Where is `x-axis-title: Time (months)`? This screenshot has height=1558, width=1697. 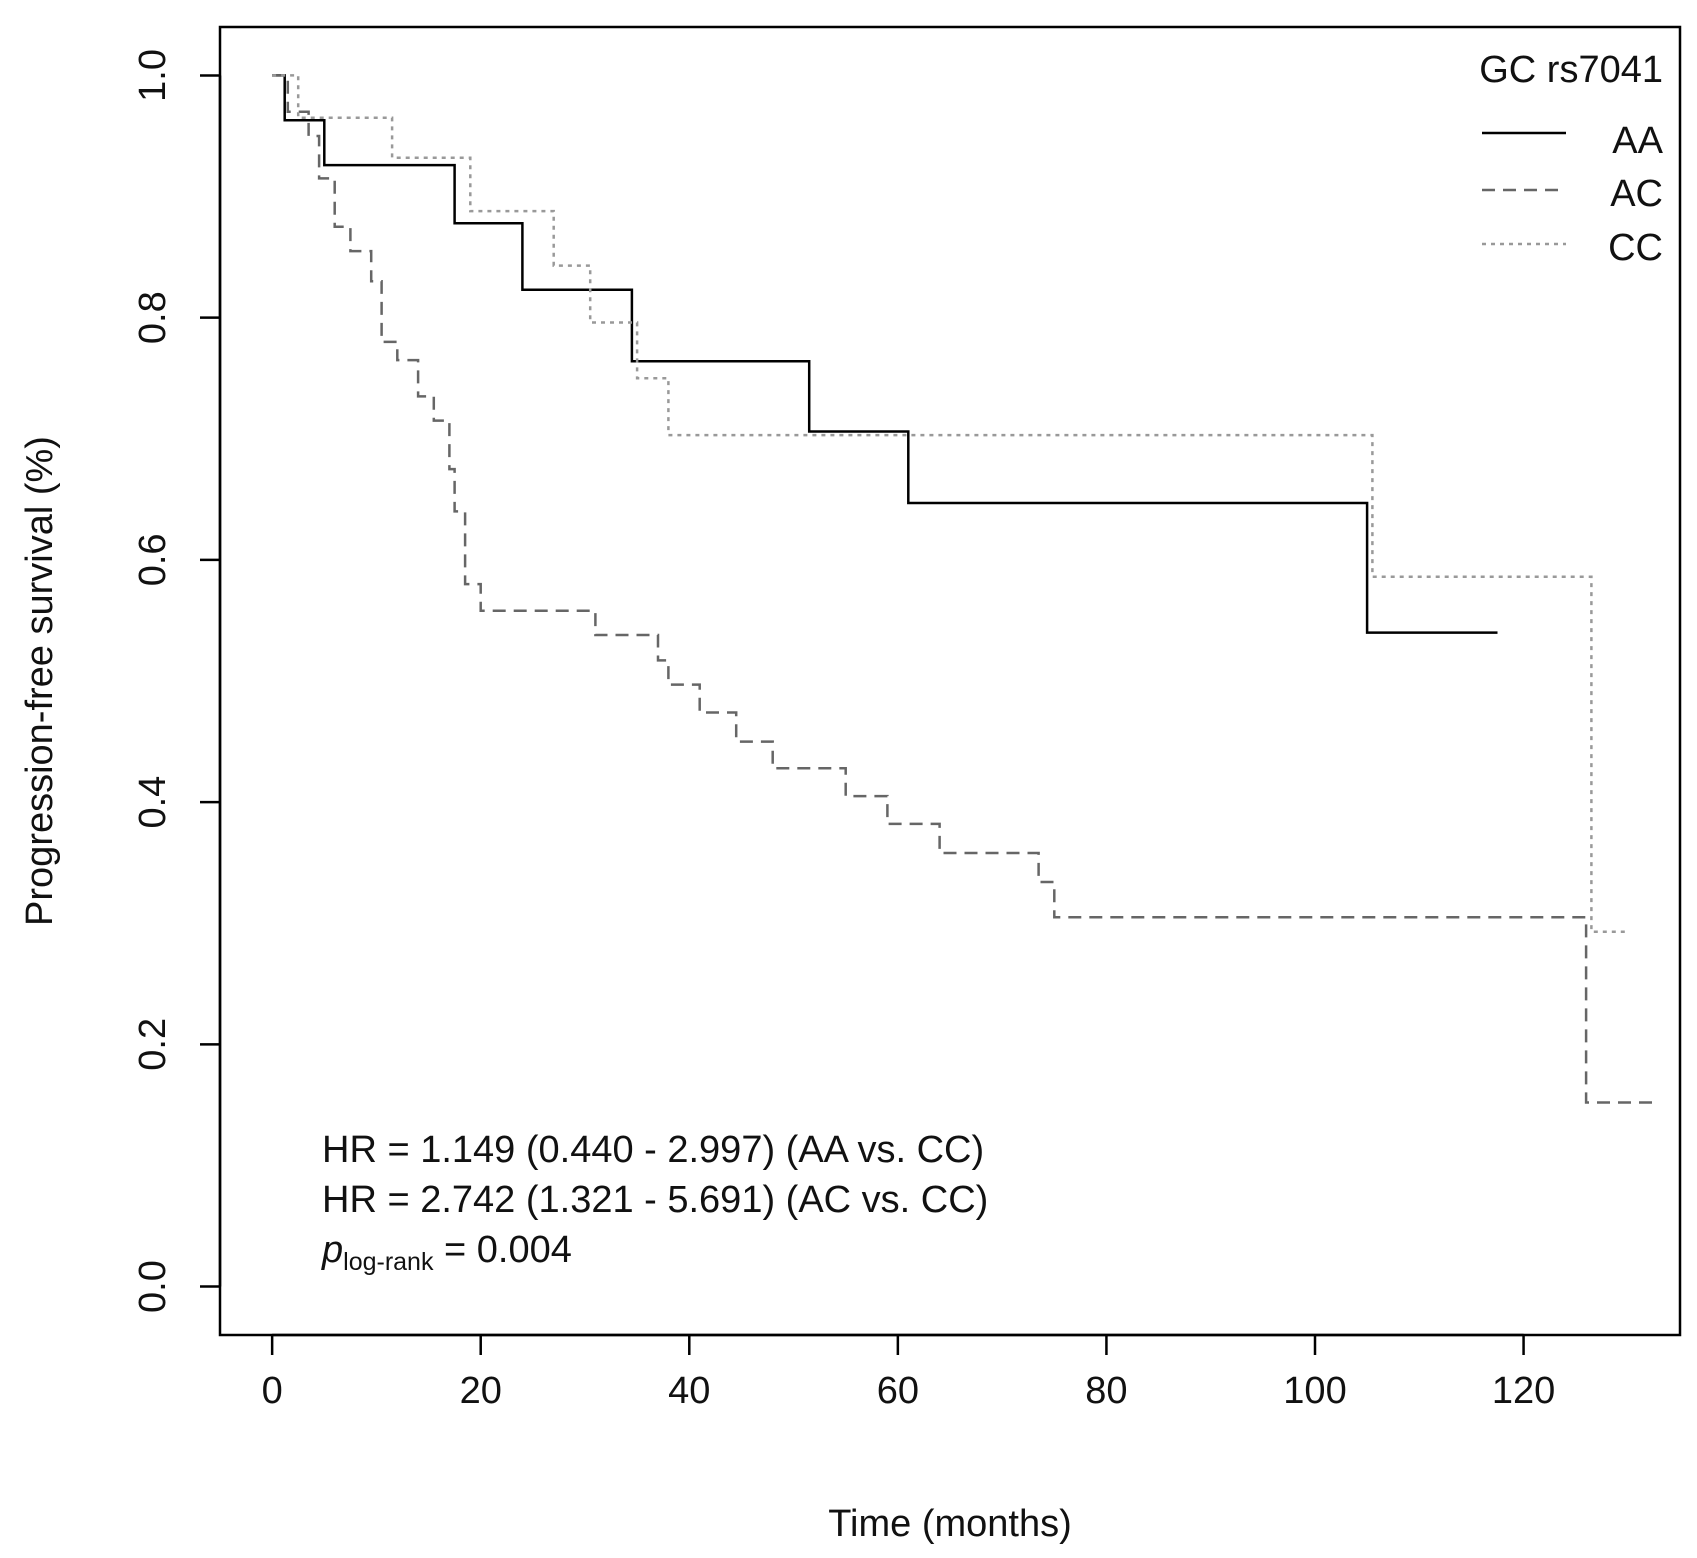 x-axis-title: Time (months) is located at coordinates (950, 1524).